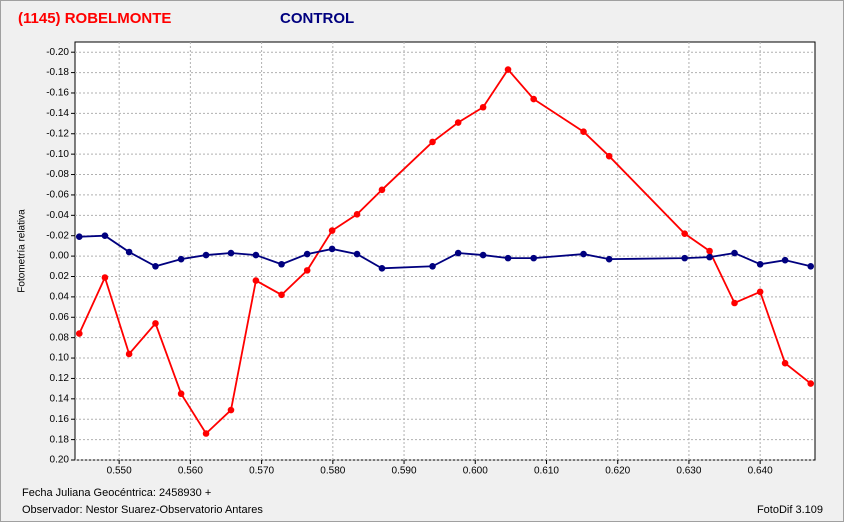  What do you see at coordinates (119, 471) in the screenshot?
I see `x-tick-label: 0.550` at bounding box center [119, 471].